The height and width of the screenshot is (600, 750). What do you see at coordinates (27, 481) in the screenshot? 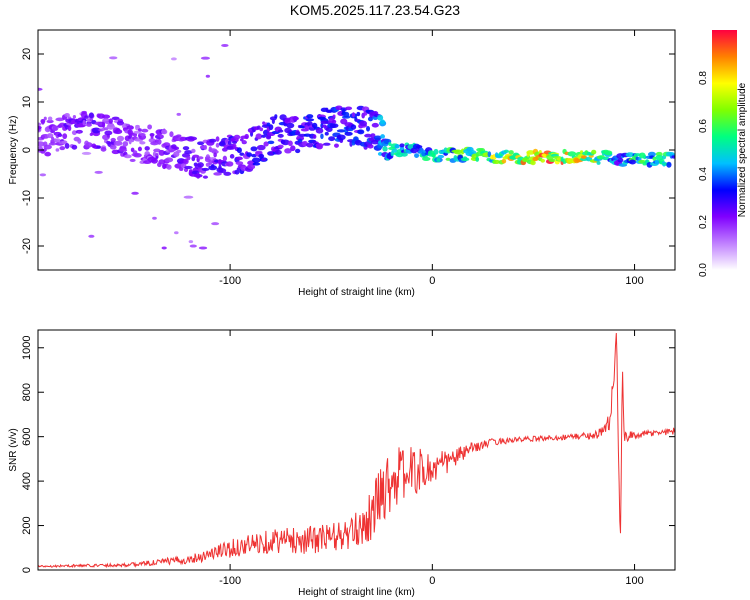
I see `snr-y-tick-label: 400` at bounding box center [27, 481].